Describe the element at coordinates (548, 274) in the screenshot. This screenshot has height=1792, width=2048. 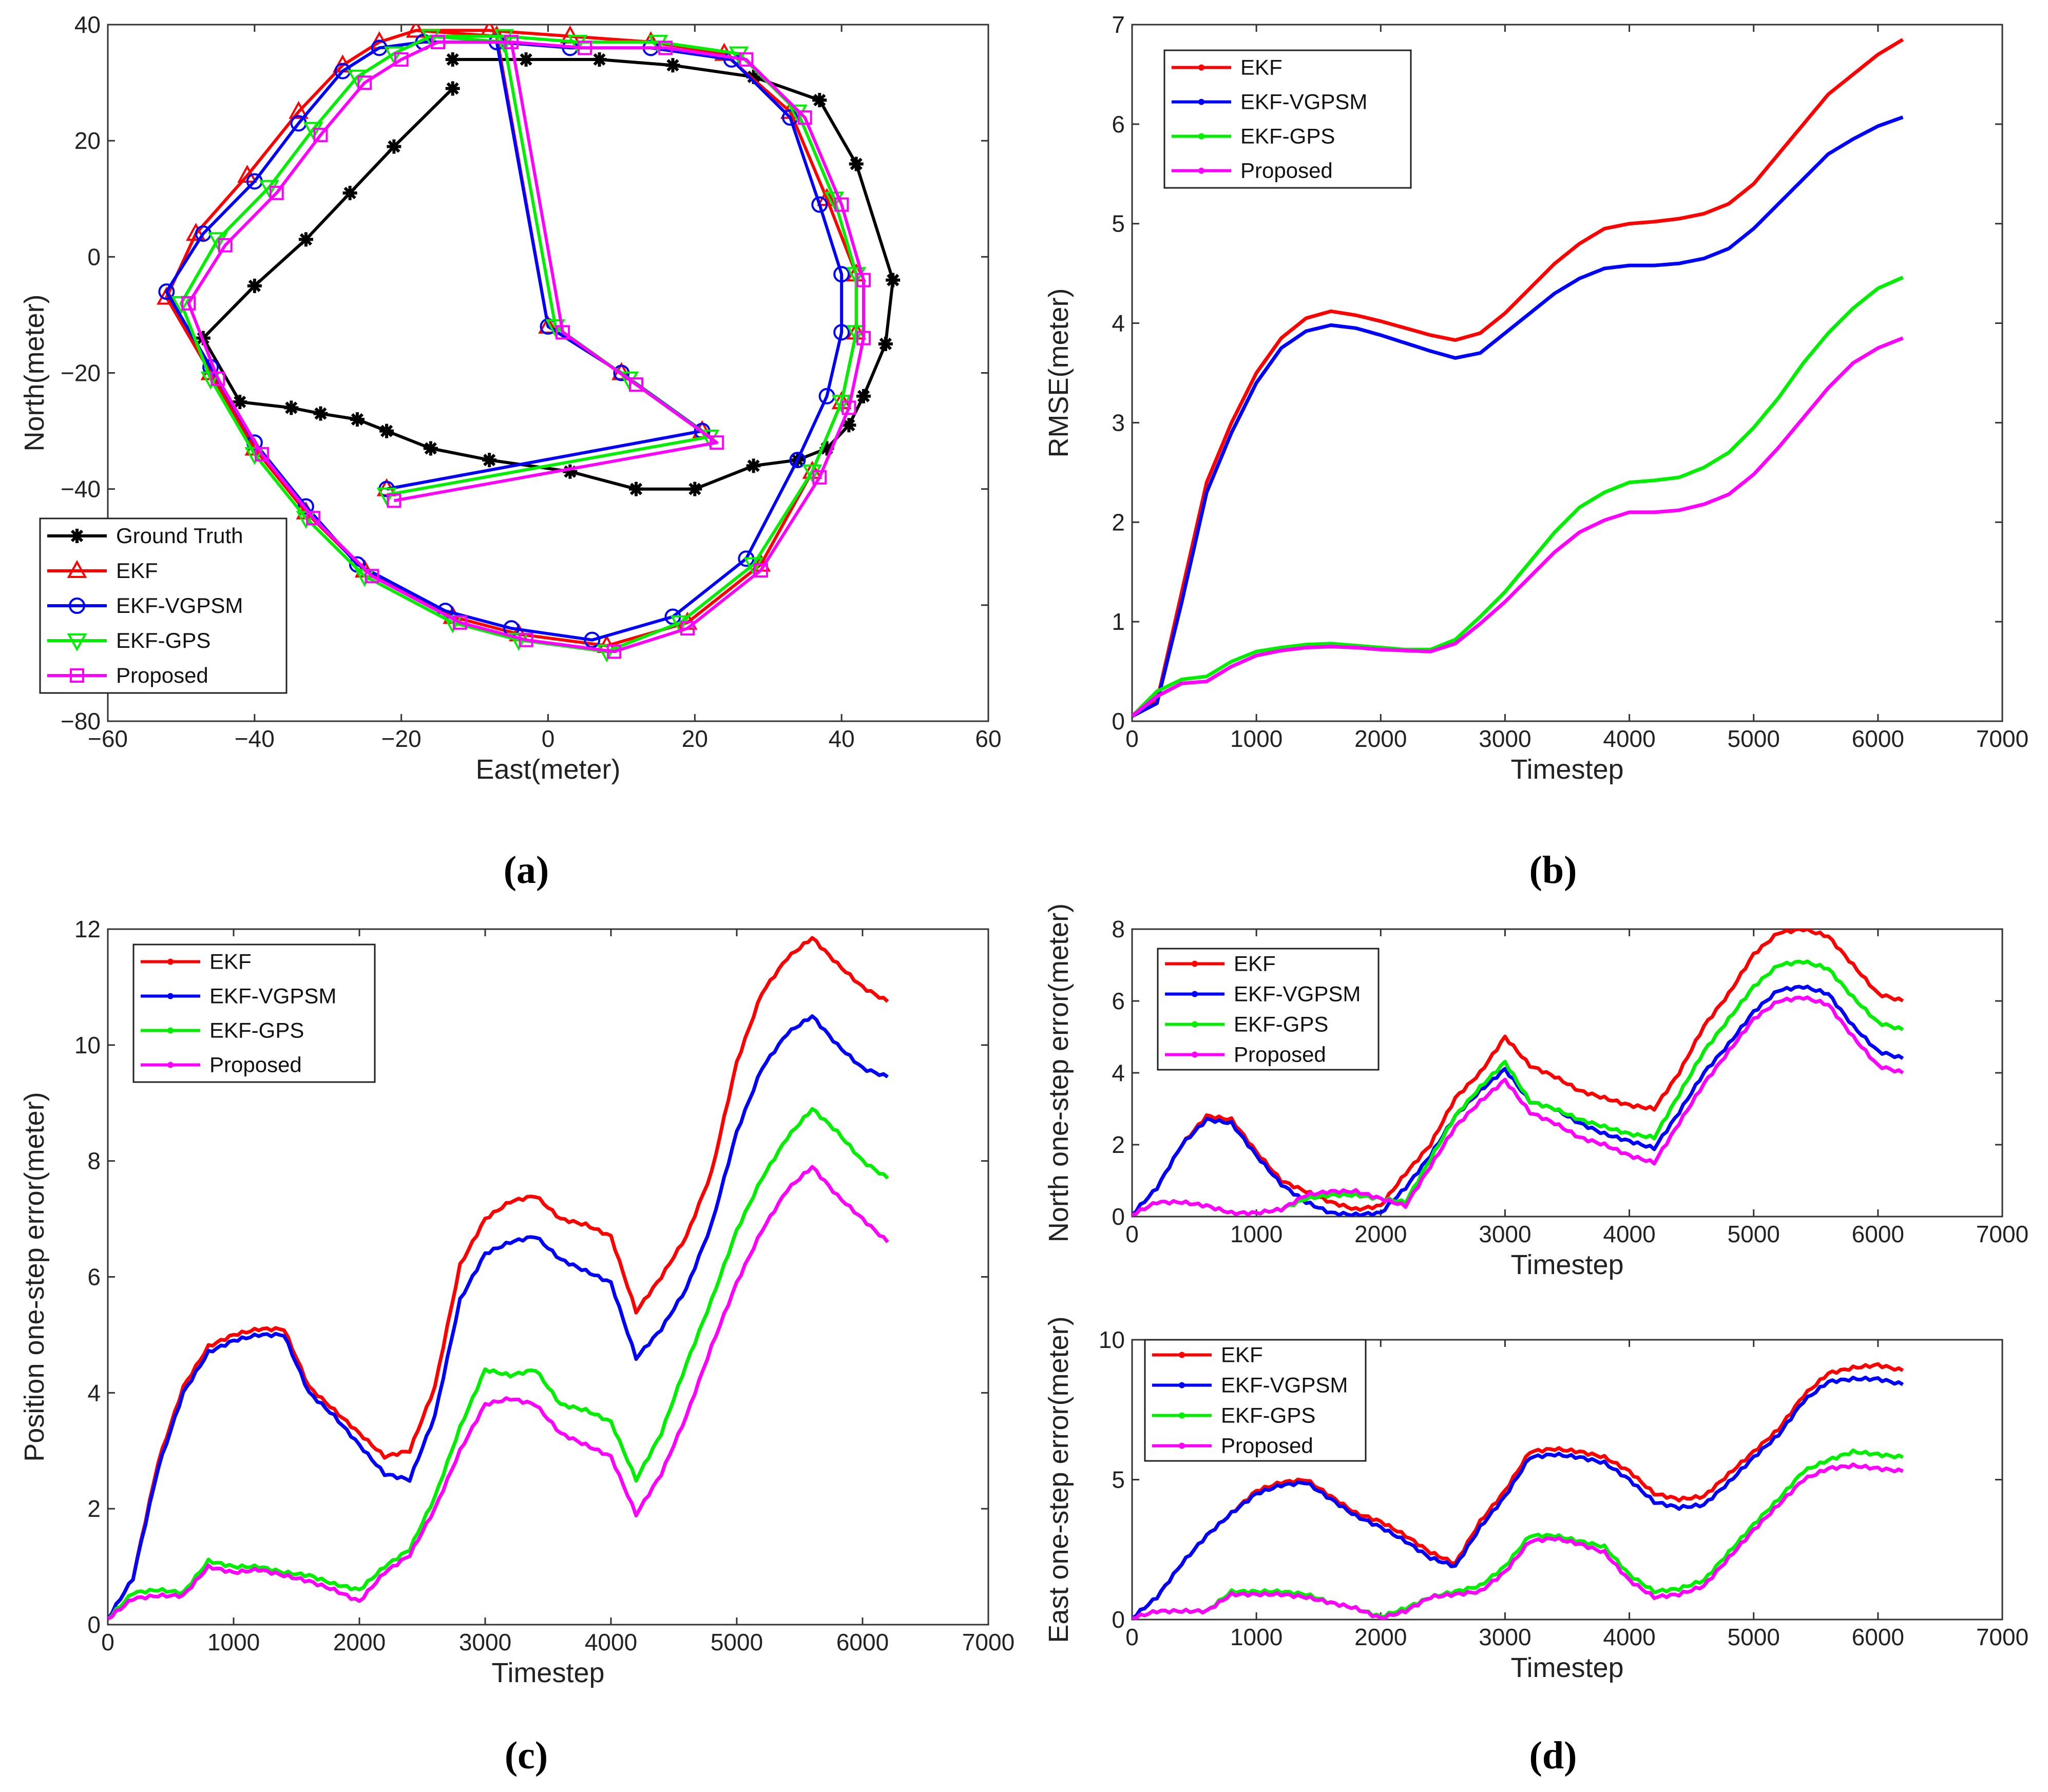
I see `series-line-ground-truth` at that location.